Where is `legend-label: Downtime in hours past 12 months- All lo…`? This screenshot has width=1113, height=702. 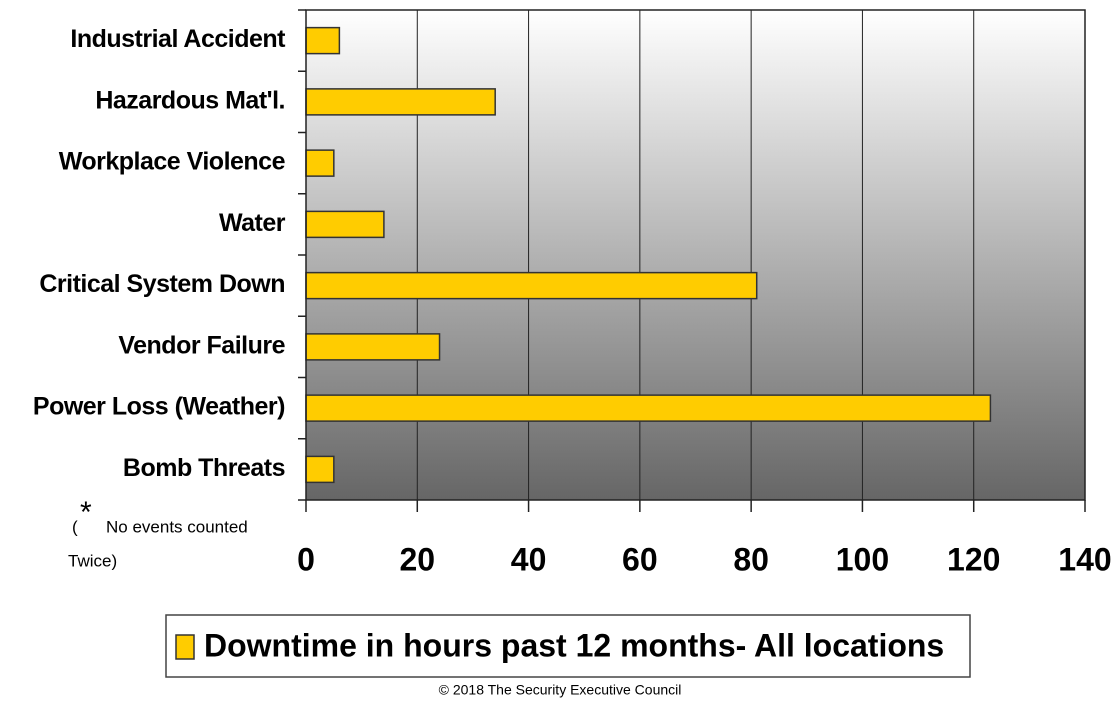
legend-label: Downtime in hours past 12 months- All lo… is located at coordinates (574, 645).